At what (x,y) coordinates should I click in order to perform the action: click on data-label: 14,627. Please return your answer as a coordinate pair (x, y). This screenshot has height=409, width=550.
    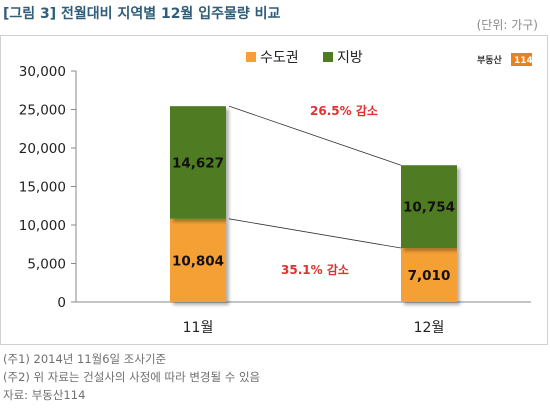
    Looking at the image, I should click on (198, 163).